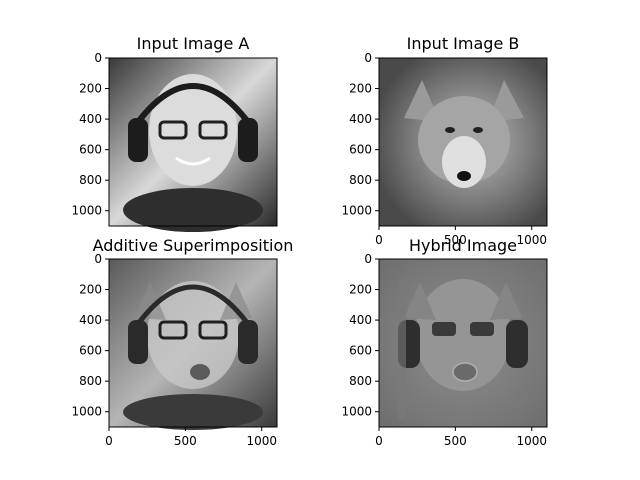 The image size is (640, 480). I want to click on subplot-d-composite-depiction, so click(463, 349).